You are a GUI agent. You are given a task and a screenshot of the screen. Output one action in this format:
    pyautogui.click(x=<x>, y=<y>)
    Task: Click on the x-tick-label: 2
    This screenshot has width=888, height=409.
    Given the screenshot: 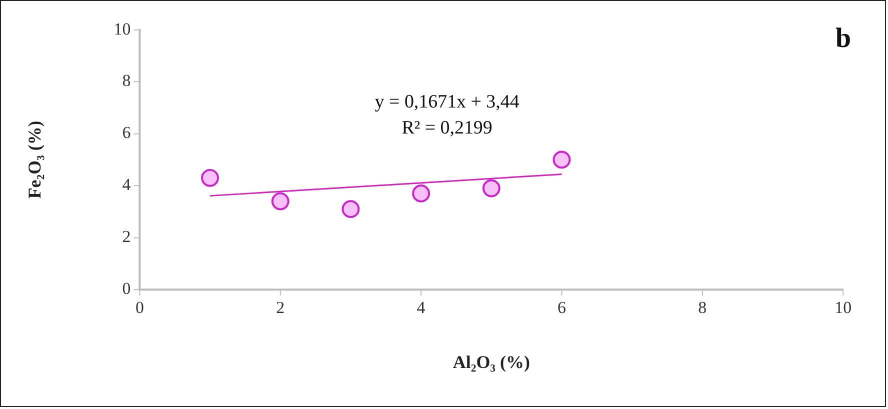 What is the action you would take?
    pyautogui.click(x=280, y=308)
    